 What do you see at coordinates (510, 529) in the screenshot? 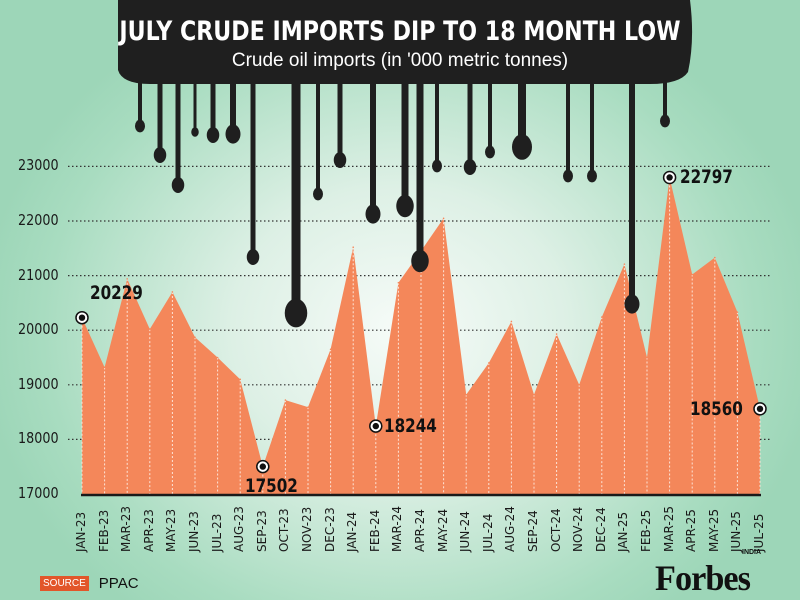
I see `x-tick-label: AUG-24` at bounding box center [510, 529].